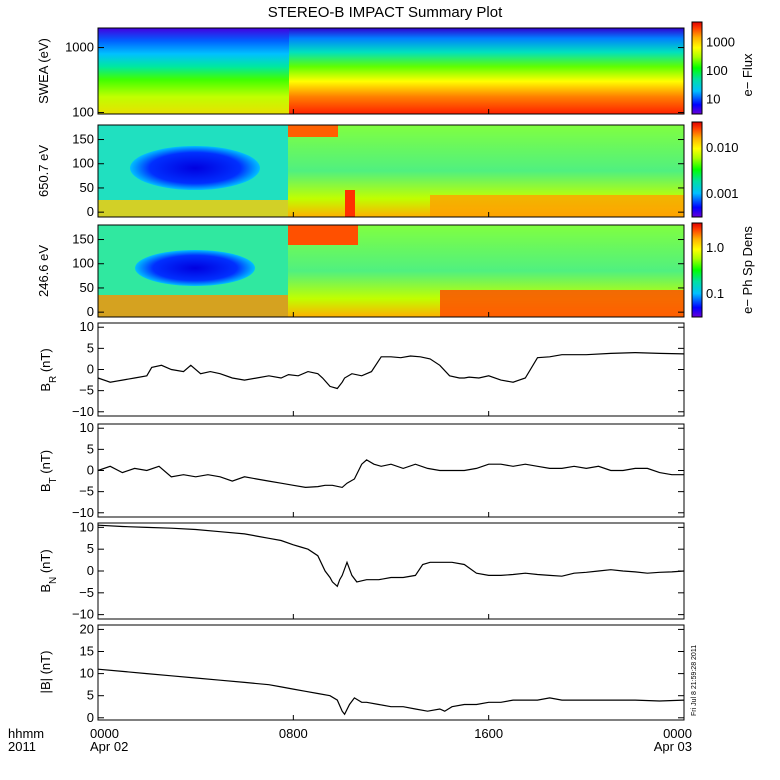 The width and height of the screenshot is (780, 780). I want to click on bn-series-line, so click(391, 556).